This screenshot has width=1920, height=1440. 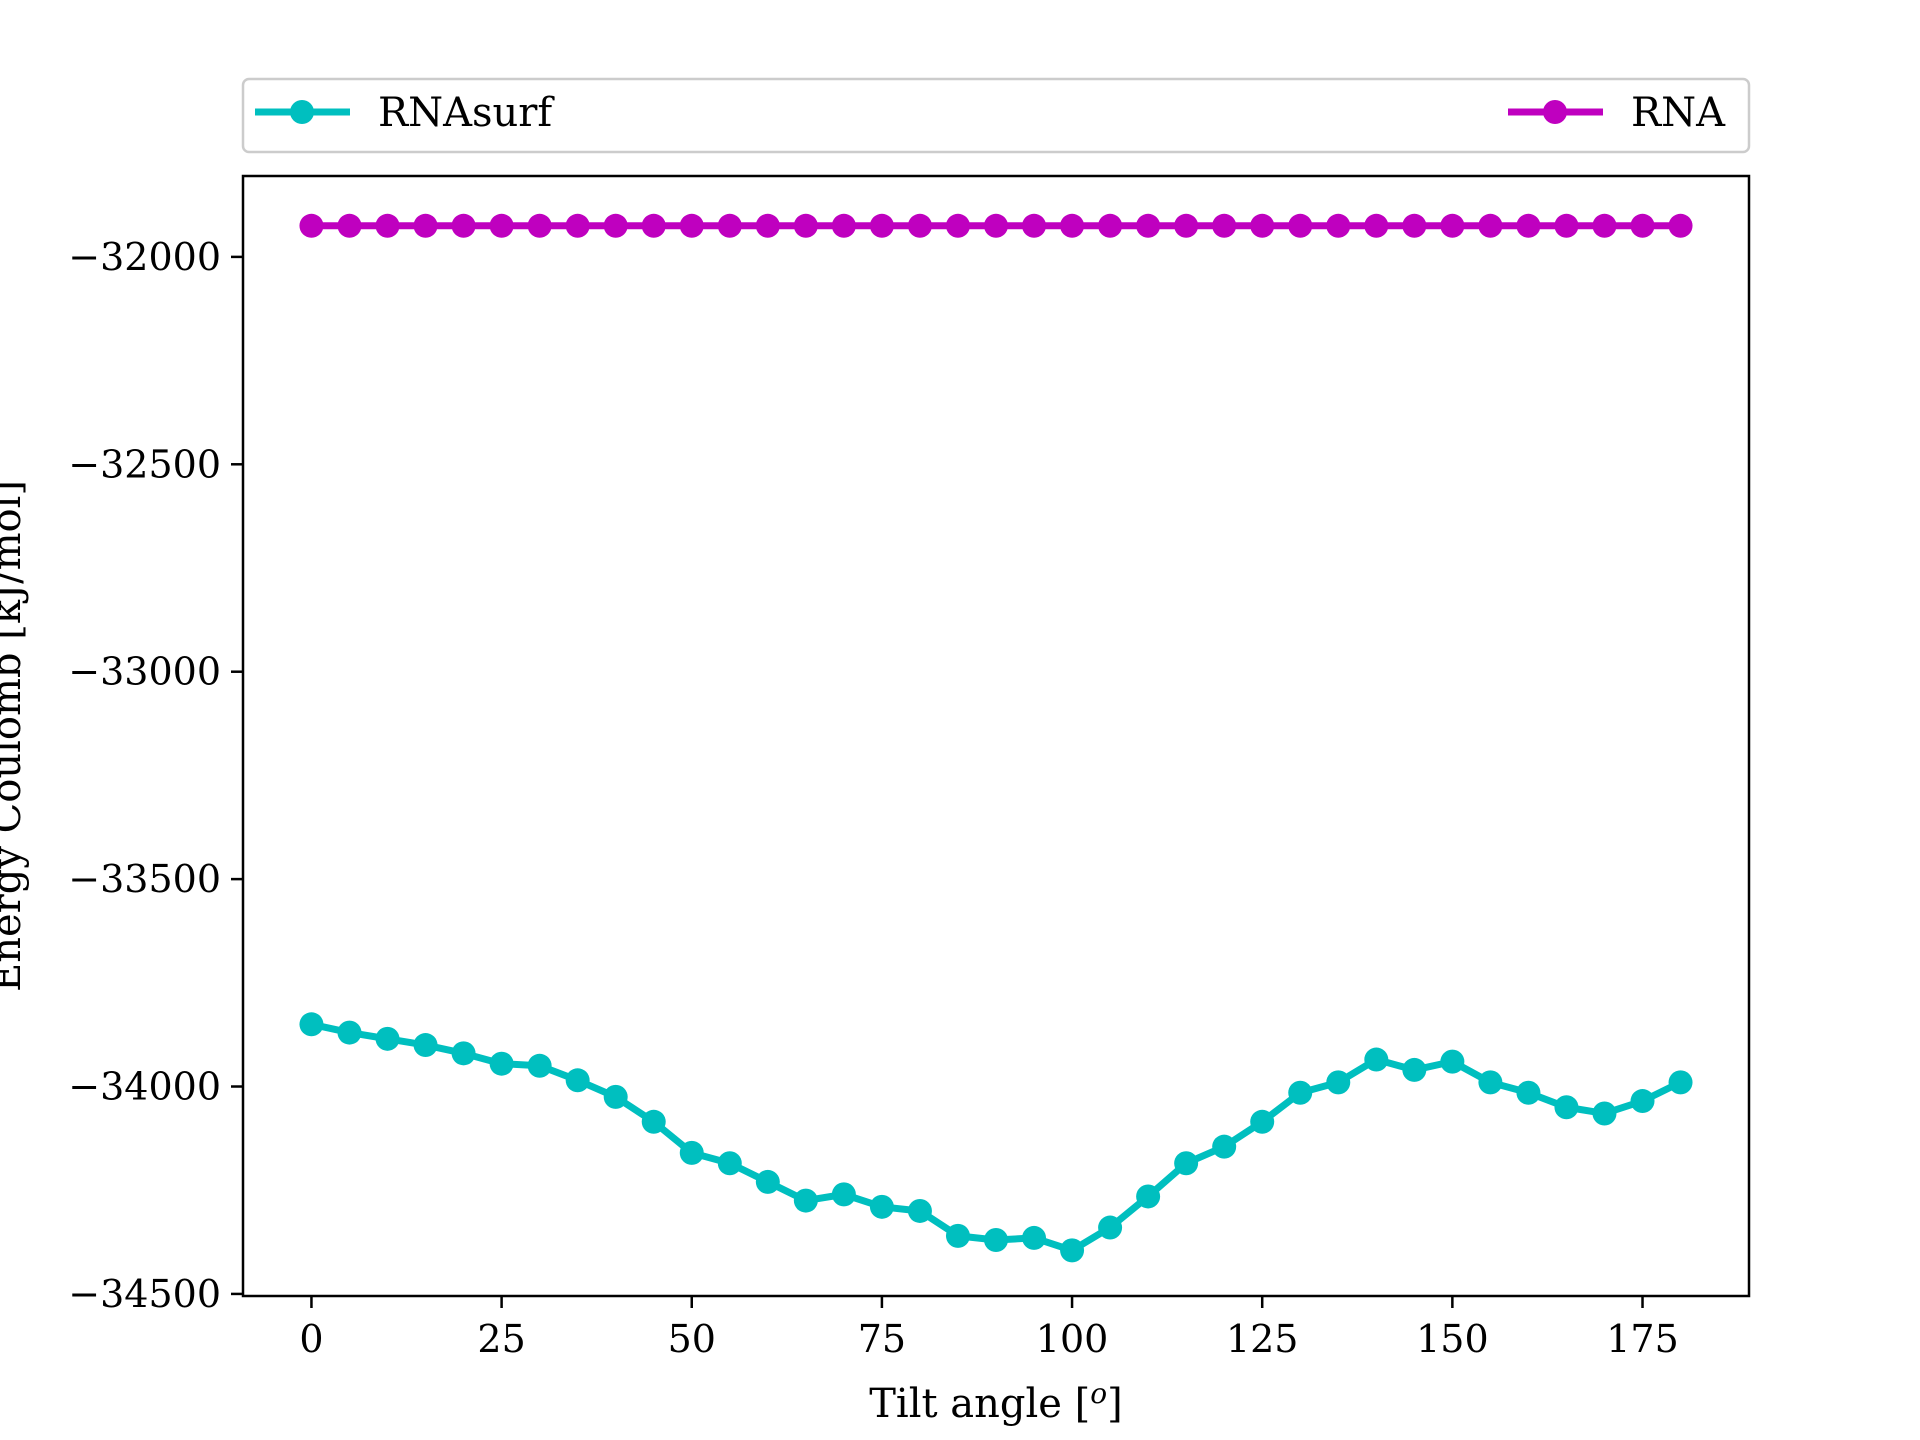 I want to click on y-tick-label: −32000, so click(x=144, y=257).